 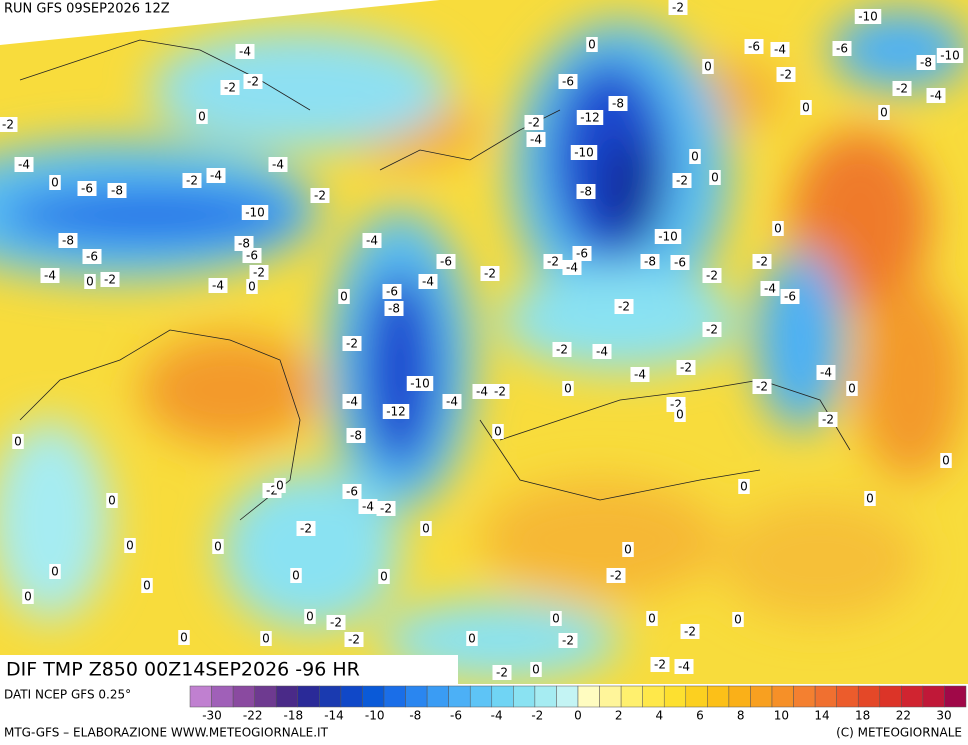 I want to click on colorbar-label: 18, so click(x=862, y=716).